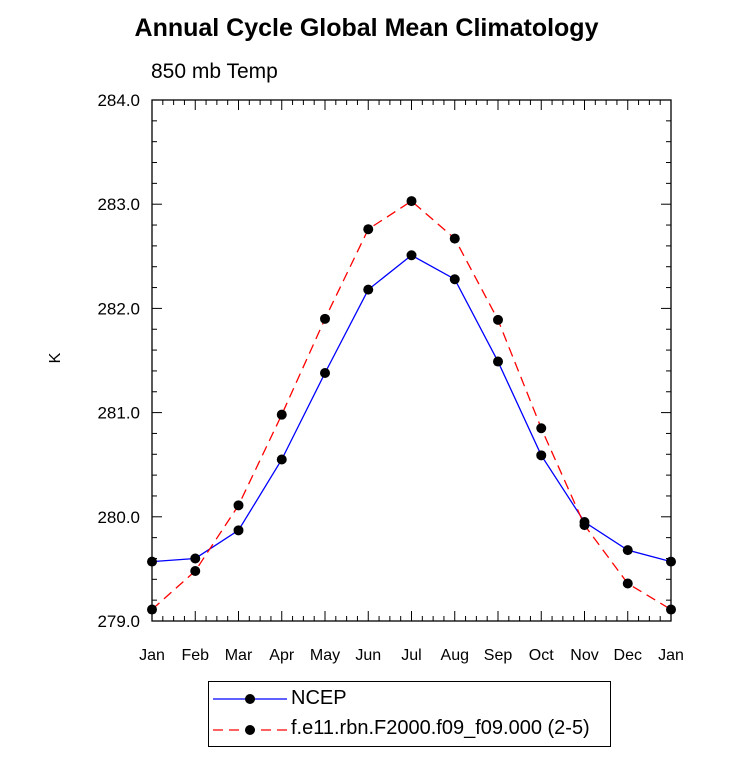  What do you see at coordinates (409, 700) in the screenshot?
I see `legend-item-series-1: NCEP` at bounding box center [409, 700].